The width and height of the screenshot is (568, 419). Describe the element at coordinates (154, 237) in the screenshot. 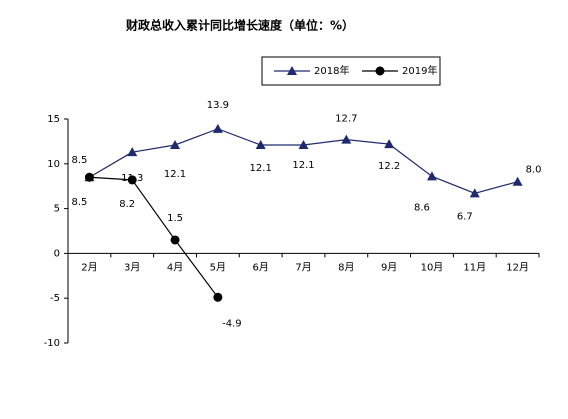

I see `series-line` at that location.